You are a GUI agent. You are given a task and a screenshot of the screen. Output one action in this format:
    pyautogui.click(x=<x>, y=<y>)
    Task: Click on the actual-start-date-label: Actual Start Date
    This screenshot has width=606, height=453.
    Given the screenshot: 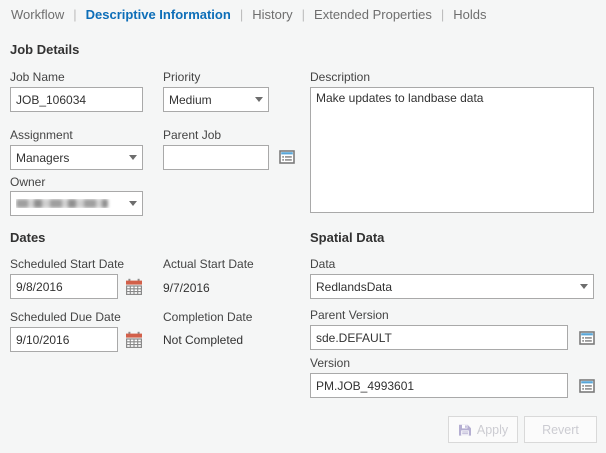 What is the action you would take?
    pyautogui.click(x=208, y=264)
    